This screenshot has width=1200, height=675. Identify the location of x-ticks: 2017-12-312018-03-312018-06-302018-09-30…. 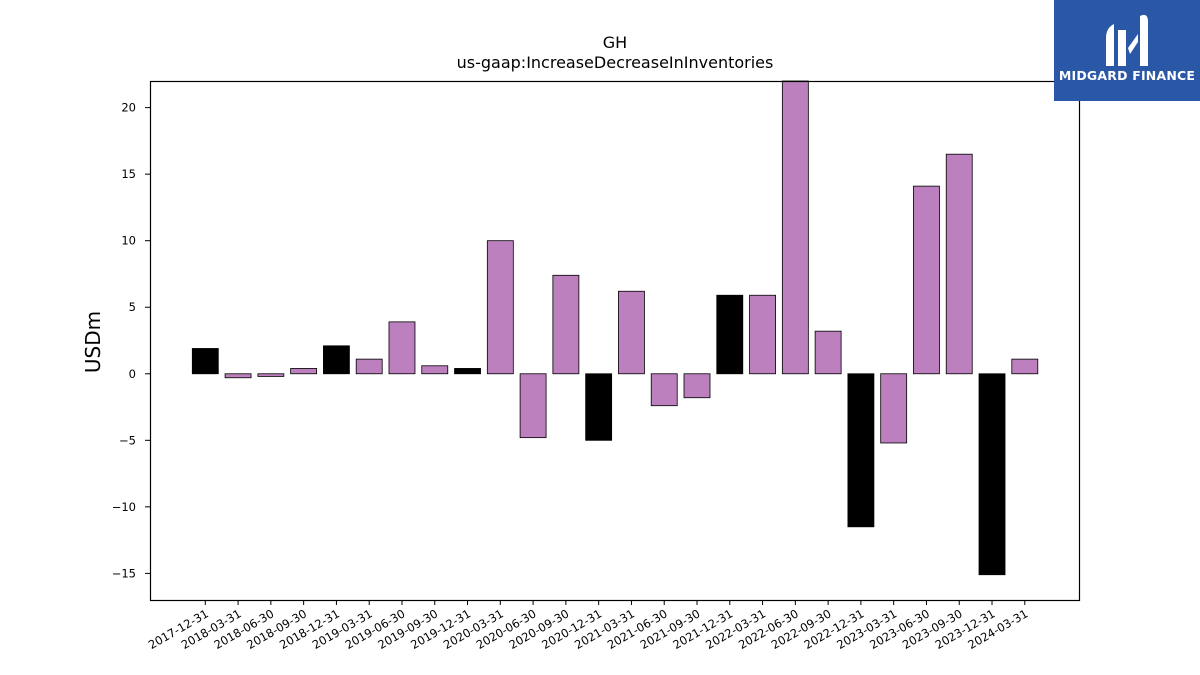
(588, 626).